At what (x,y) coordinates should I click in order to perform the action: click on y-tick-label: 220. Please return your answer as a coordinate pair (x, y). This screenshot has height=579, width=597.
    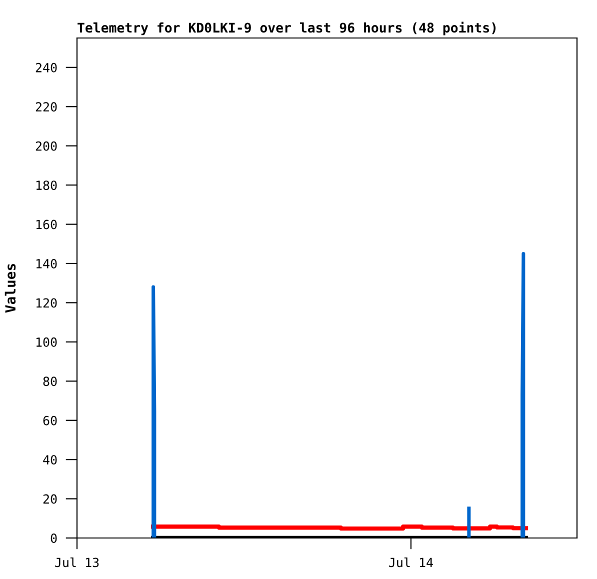
    Looking at the image, I should click on (46, 107).